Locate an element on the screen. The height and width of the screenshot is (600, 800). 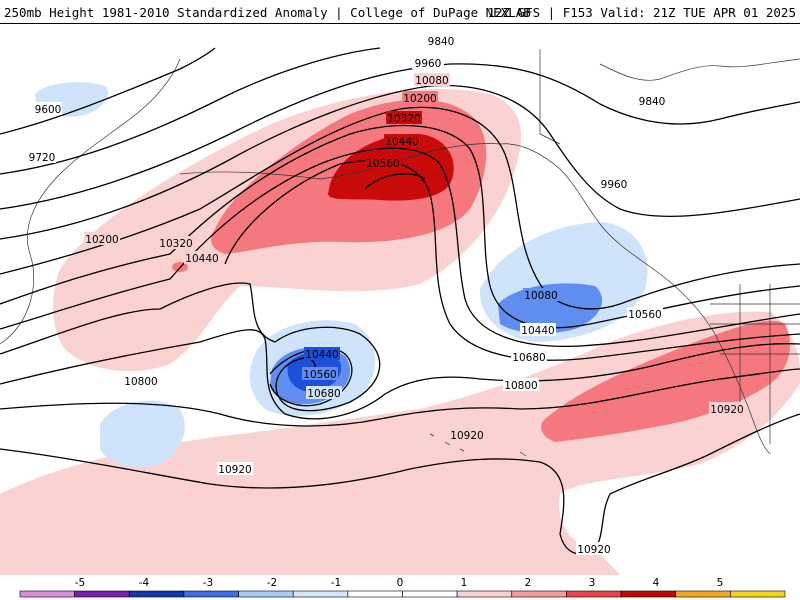
colorbar-tick-label: 4 is located at coordinates (656, 583).